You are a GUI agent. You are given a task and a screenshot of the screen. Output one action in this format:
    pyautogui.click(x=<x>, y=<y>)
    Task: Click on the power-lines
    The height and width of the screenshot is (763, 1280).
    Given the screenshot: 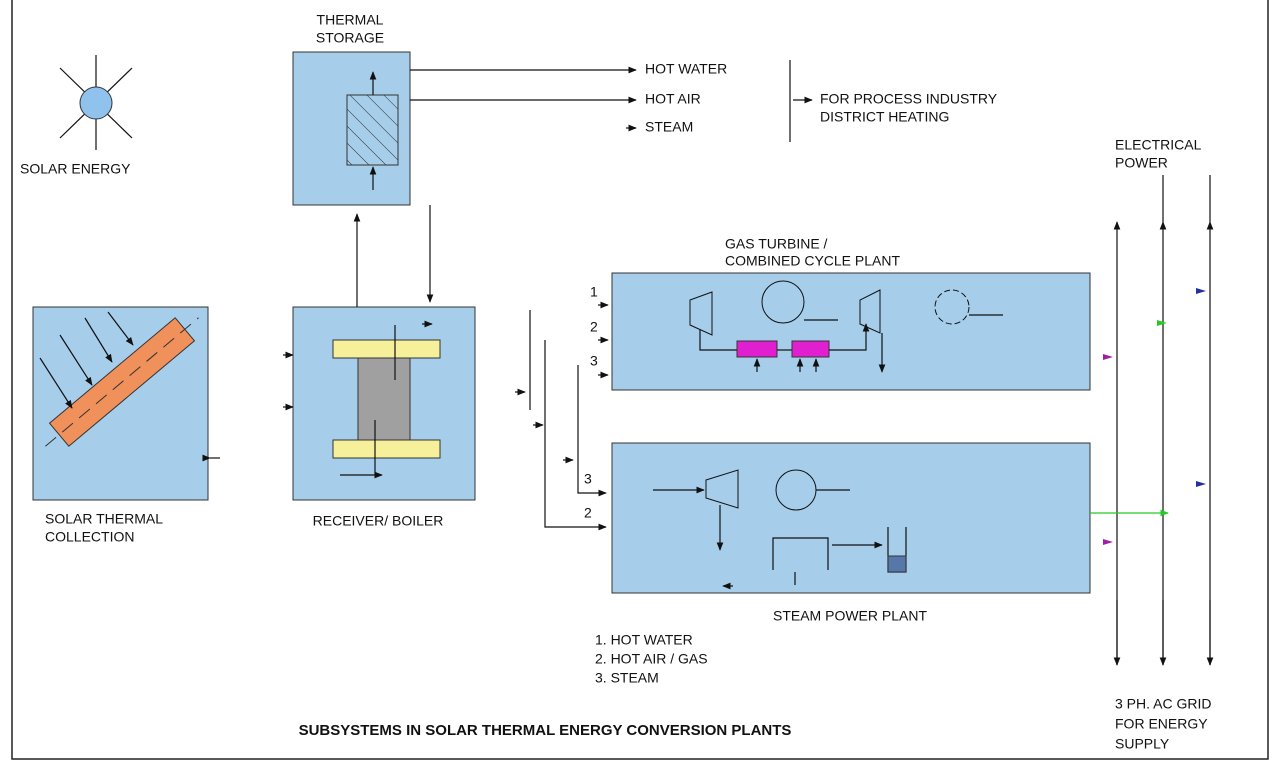 What is the action you would take?
    pyautogui.click(x=1152, y=420)
    